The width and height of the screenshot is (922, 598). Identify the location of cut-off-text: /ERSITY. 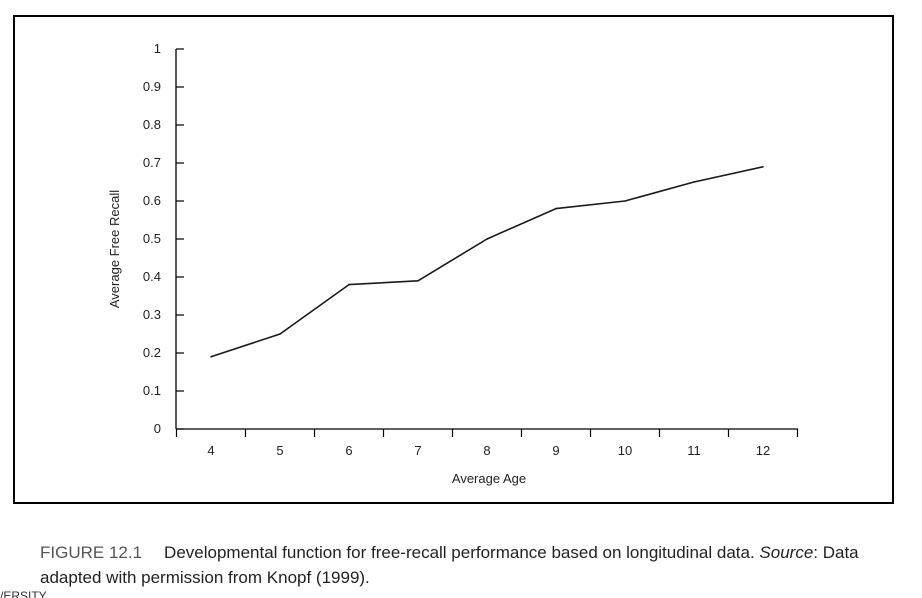
(23, 594).